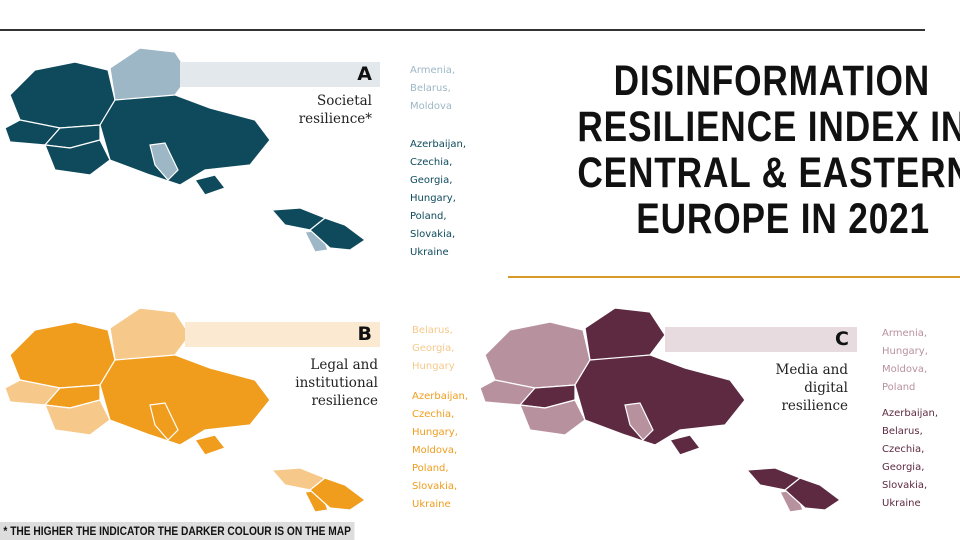 This screenshot has width=960, height=540. I want to click on title-underline, so click(734, 277).